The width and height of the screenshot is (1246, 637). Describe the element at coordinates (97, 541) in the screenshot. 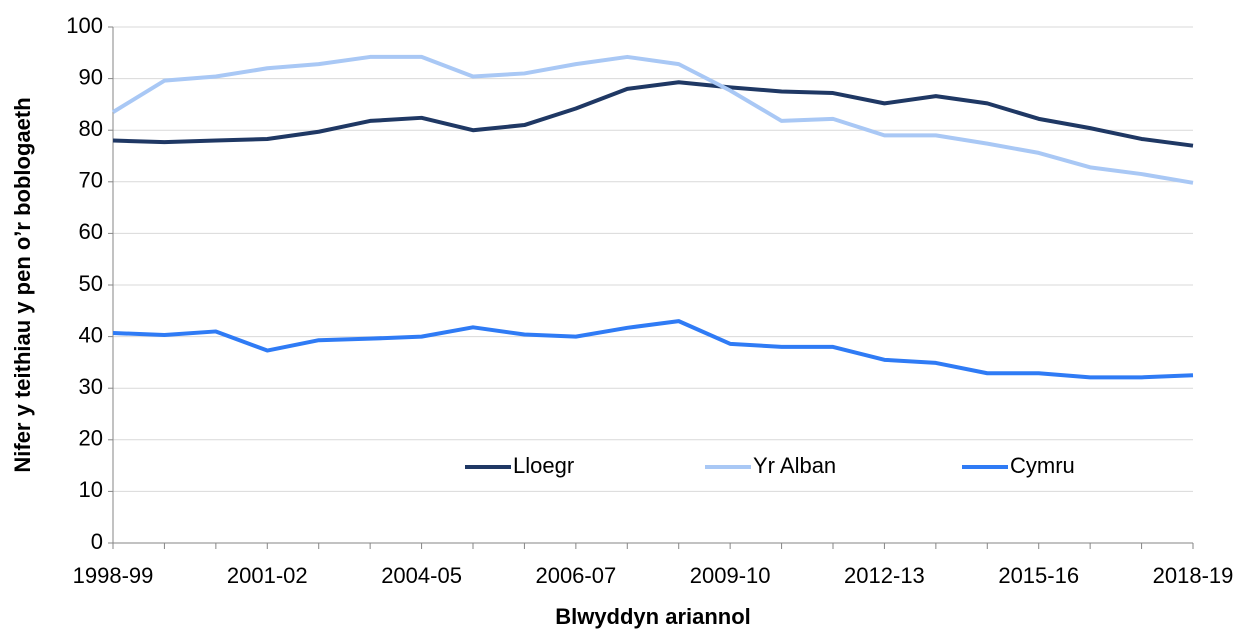

I see `y-tick-label: 0` at that location.